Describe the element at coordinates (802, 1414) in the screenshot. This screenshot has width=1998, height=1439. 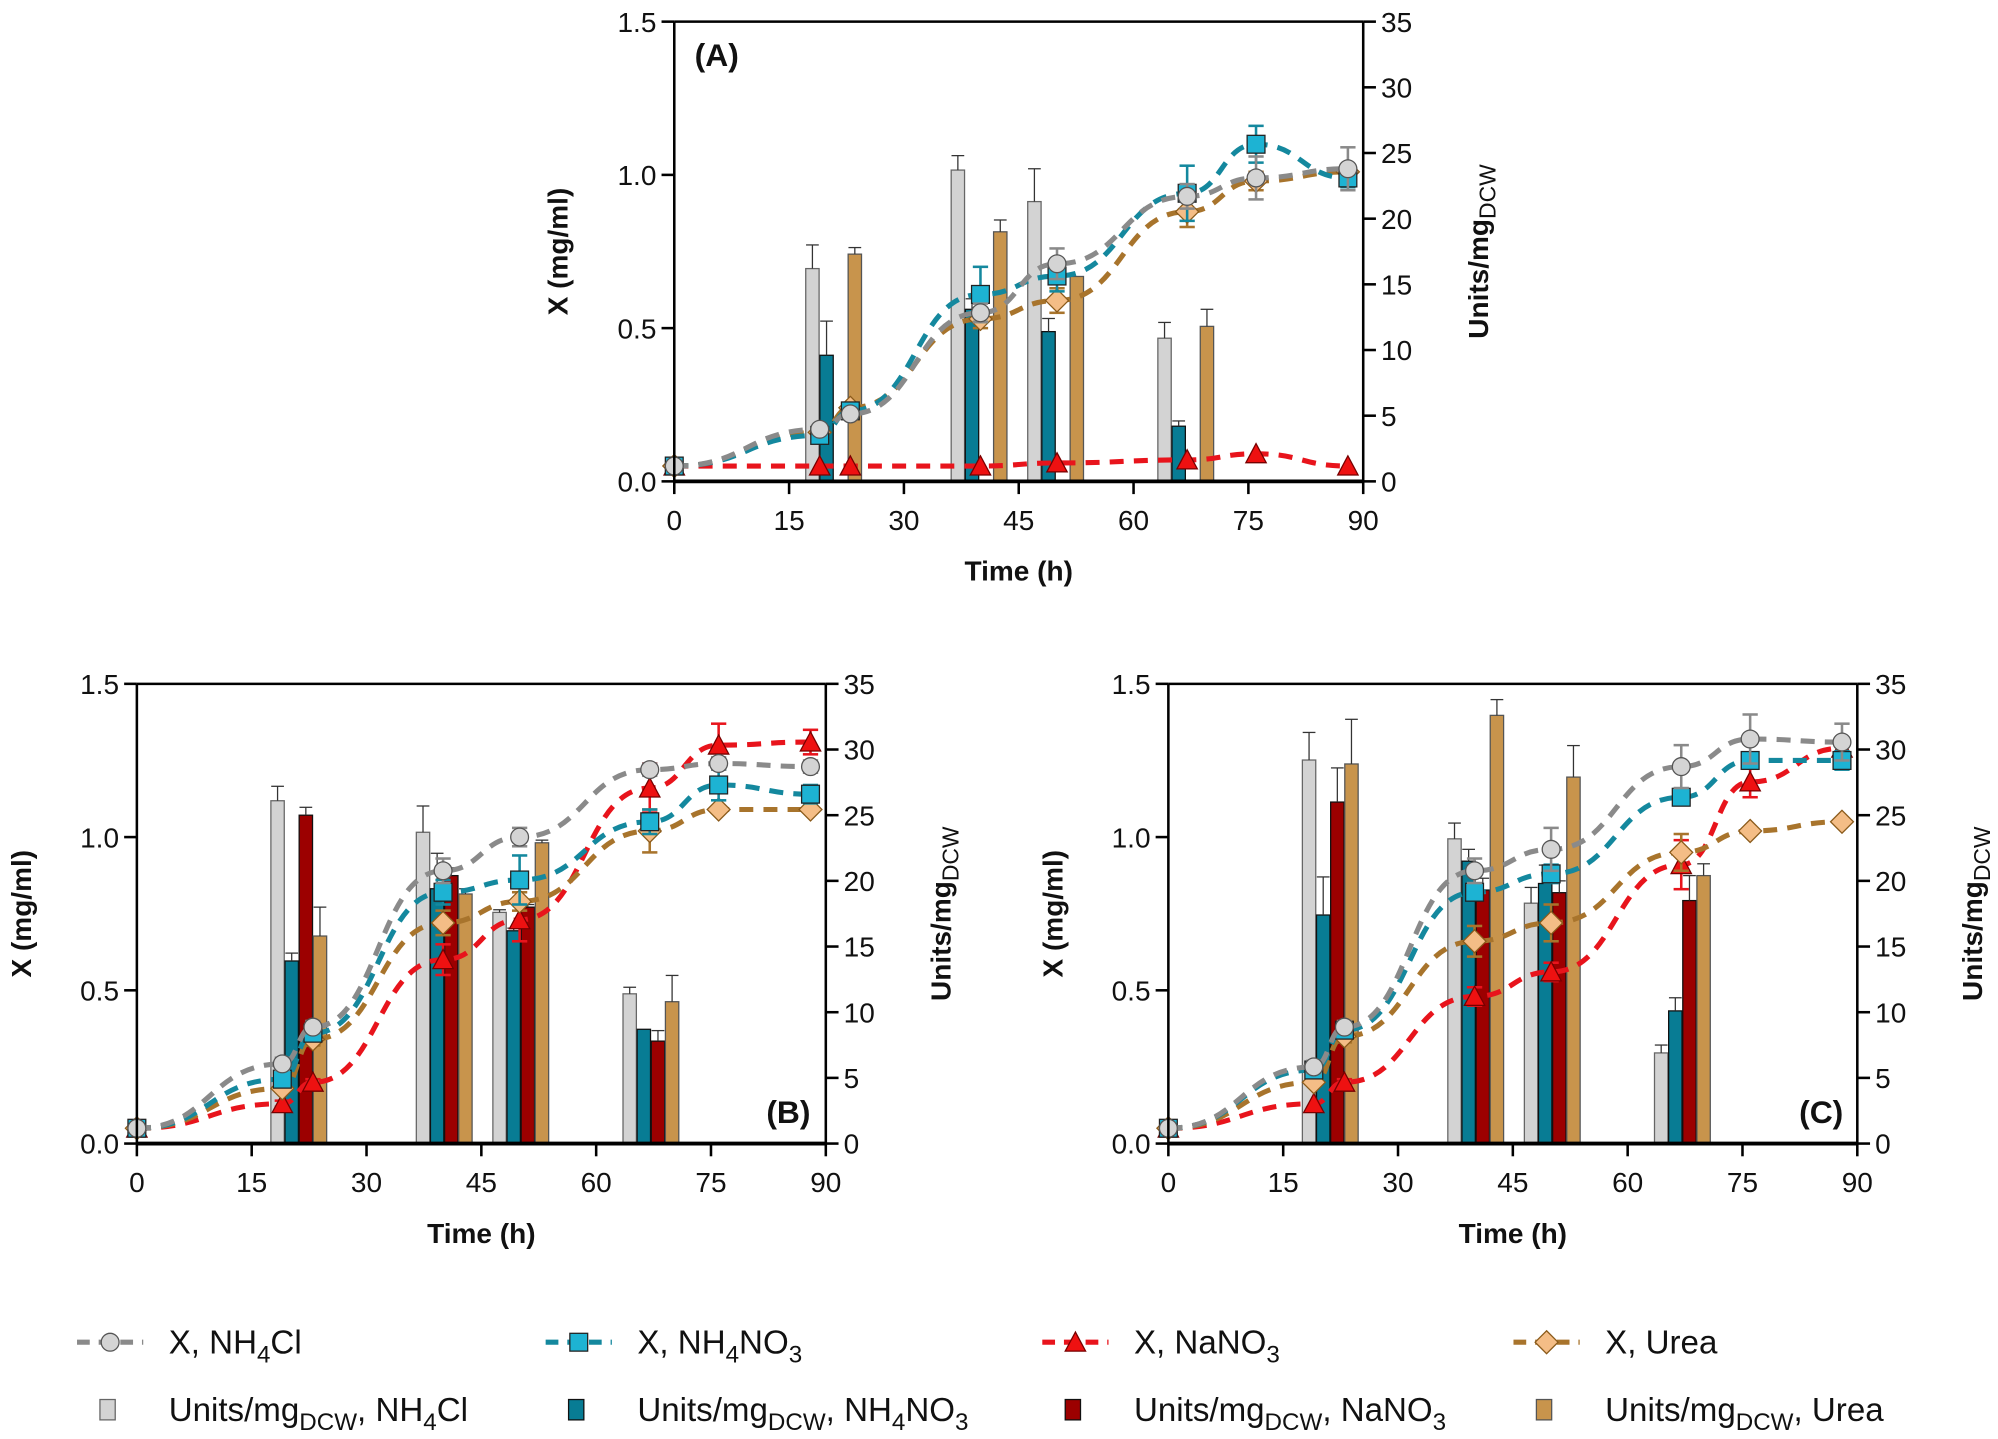
I see `legend-label: Units/mgDCW, NH4NO3` at that location.